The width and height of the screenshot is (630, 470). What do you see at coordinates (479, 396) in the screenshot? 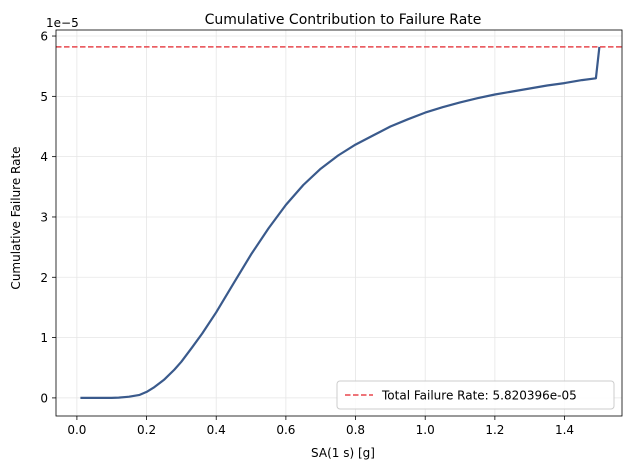
I see `legend-entry-total-failure-rate: Total Failure Rate: 5.820396e-05` at bounding box center [479, 396].